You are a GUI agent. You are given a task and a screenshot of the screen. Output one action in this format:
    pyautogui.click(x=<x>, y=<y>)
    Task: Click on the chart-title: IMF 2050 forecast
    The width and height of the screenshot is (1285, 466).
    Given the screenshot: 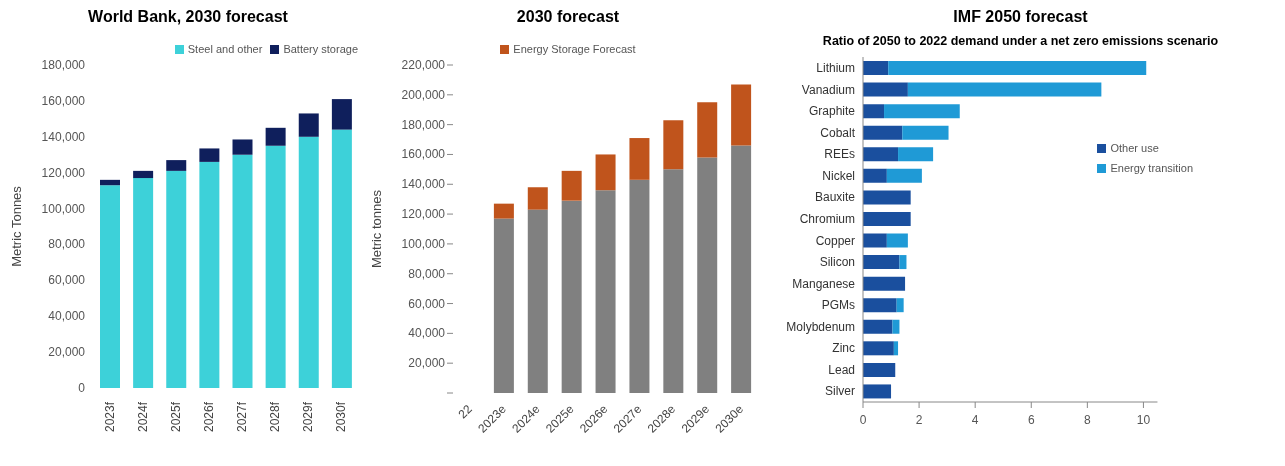 What is the action you would take?
    pyautogui.click(x=1020, y=17)
    